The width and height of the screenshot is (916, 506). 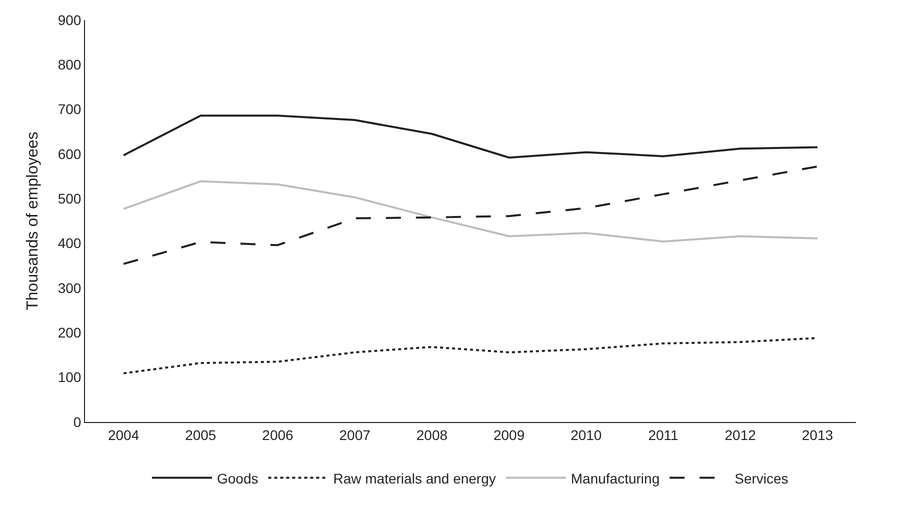 I want to click on legend-label: Services, so click(x=761, y=478).